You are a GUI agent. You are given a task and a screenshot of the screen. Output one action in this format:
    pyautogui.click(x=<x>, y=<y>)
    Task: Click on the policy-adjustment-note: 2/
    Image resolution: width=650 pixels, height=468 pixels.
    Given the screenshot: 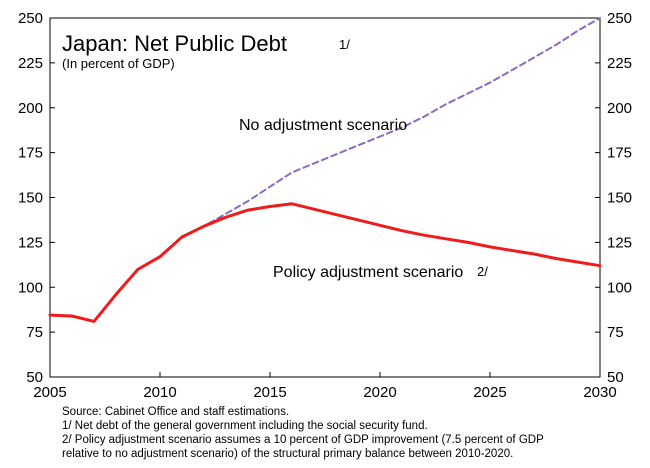 What is the action you would take?
    pyautogui.click(x=482, y=271)
    